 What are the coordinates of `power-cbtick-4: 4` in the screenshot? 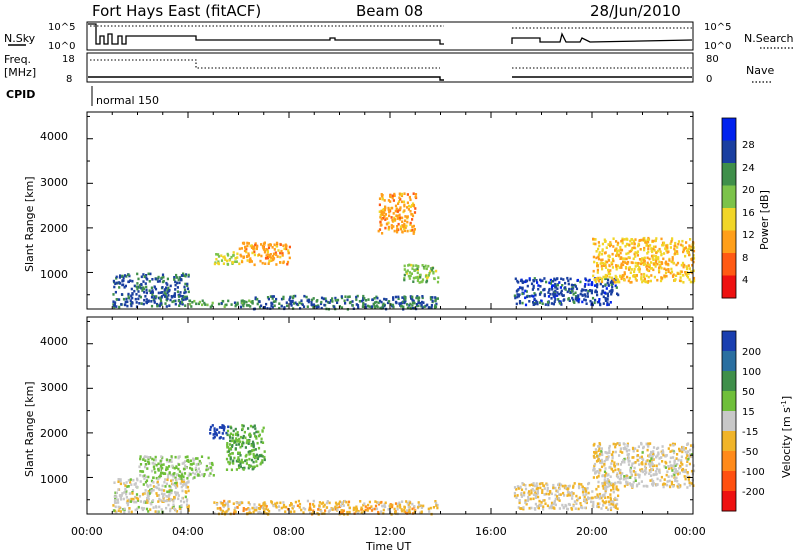 It's located at (745, 280).